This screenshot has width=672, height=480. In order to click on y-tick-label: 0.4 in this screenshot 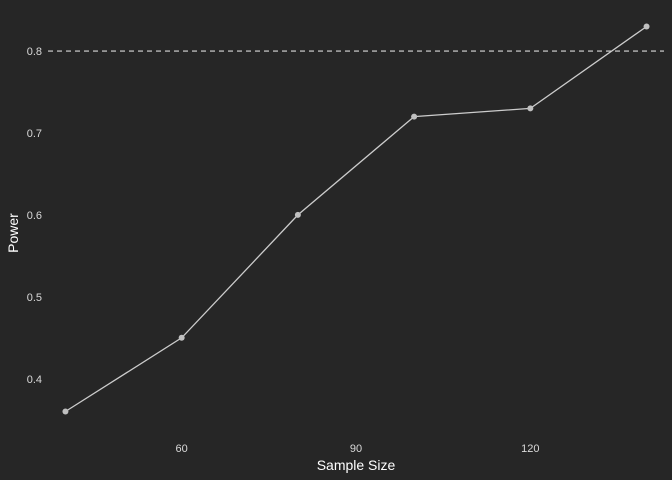, I will do `click(34, 380)`.